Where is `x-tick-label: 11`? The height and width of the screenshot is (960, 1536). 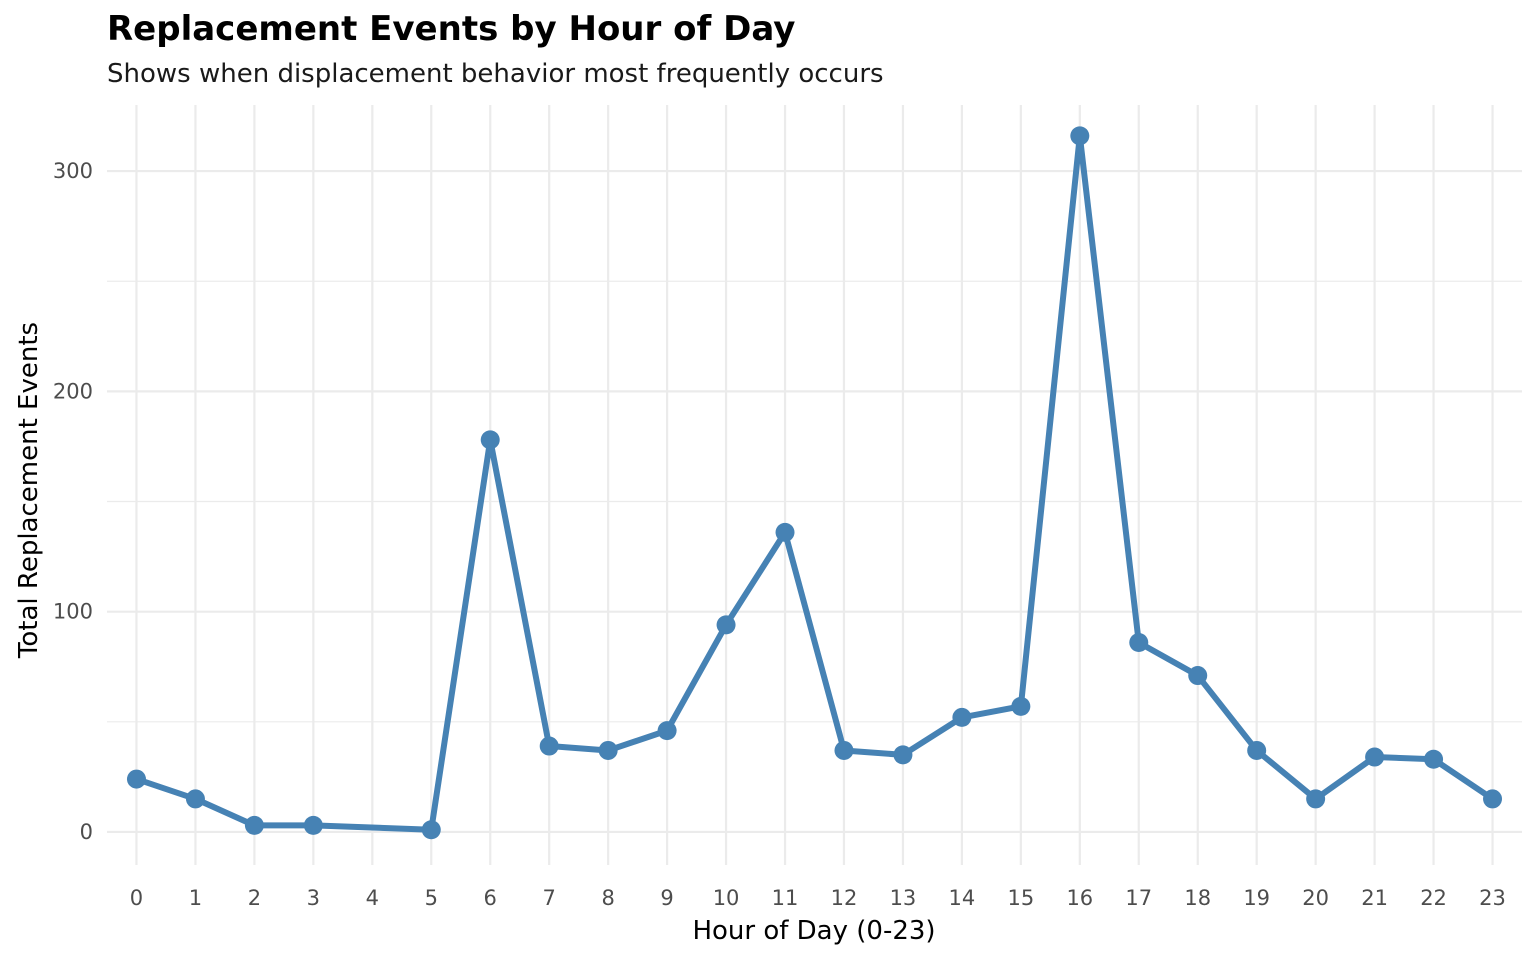
x-tick-label: 11 is located at coordinates (785, 898).